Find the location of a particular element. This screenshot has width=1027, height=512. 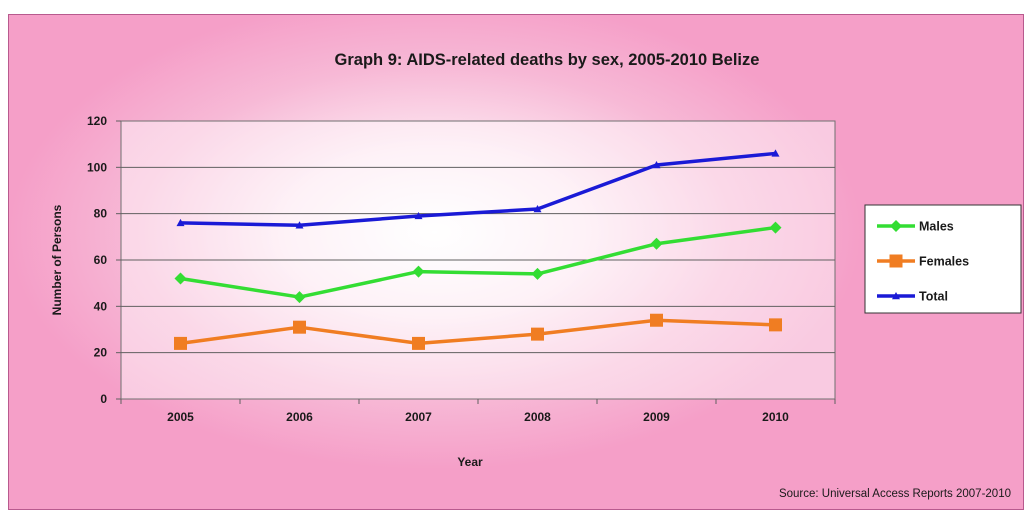

y-tick-label: 20 is located at coordinates (101, 353).